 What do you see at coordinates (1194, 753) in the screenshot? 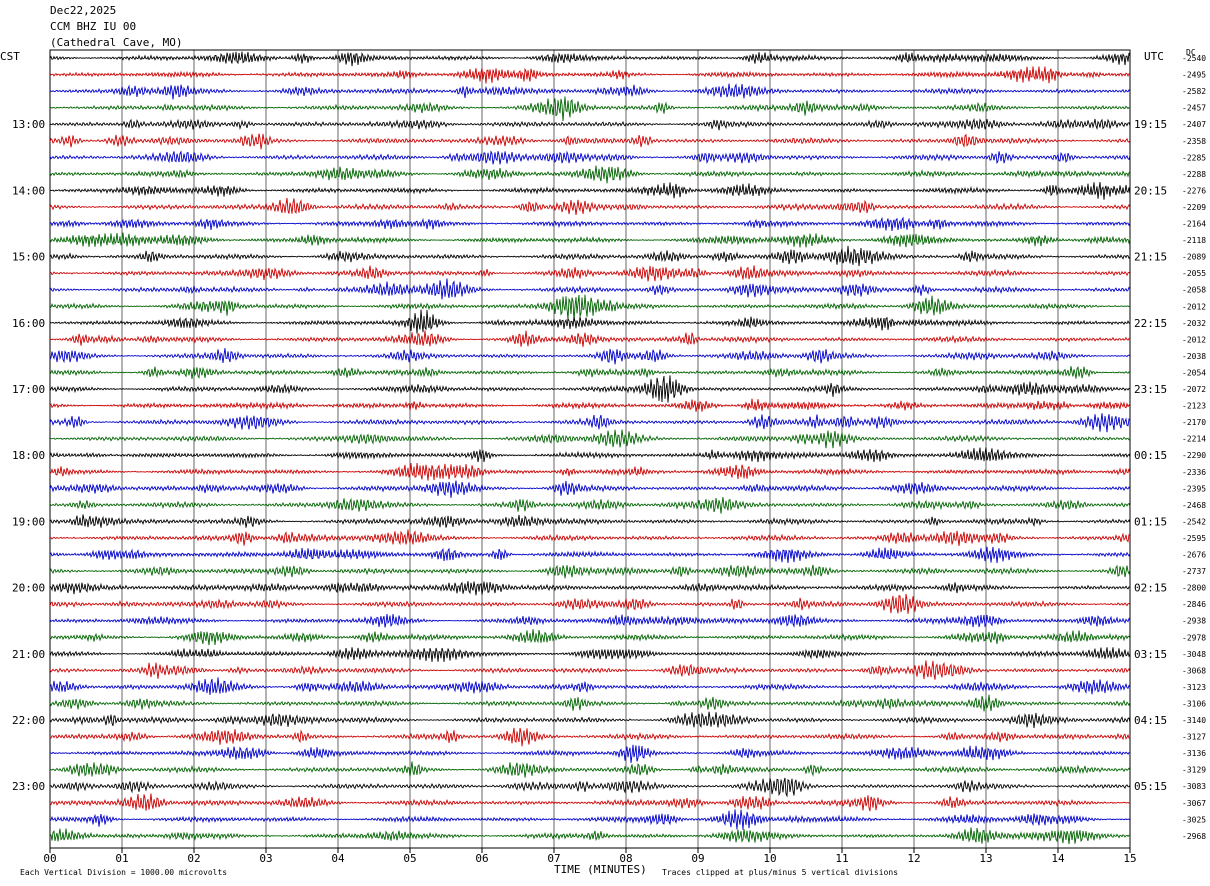
I see `dc-offset-label: -3136` at bounding box center [1194, 753].